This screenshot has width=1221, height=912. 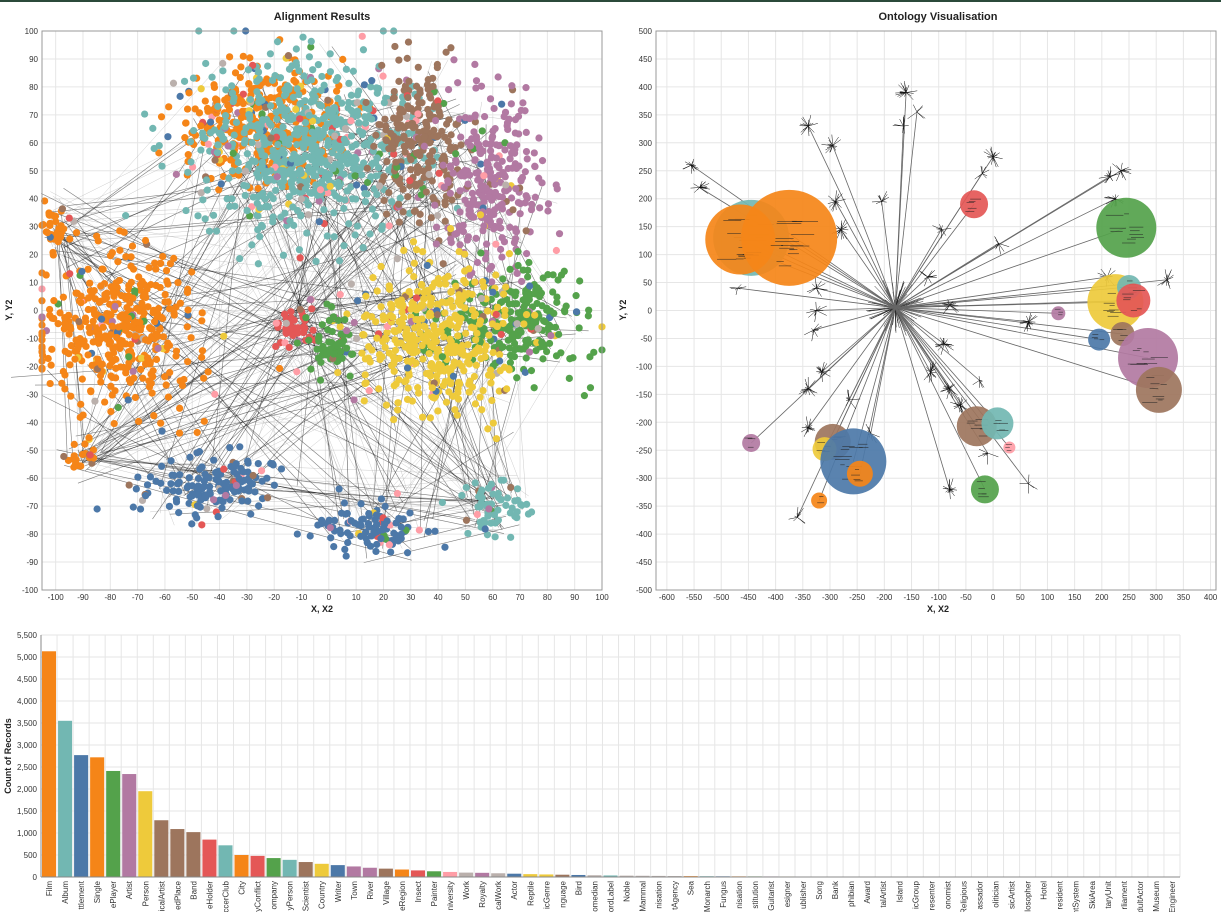 What do you see at coordinates (33, 283) in the screenshot?
I see `y-tick-label: 10` at bounding box center [33, 283].